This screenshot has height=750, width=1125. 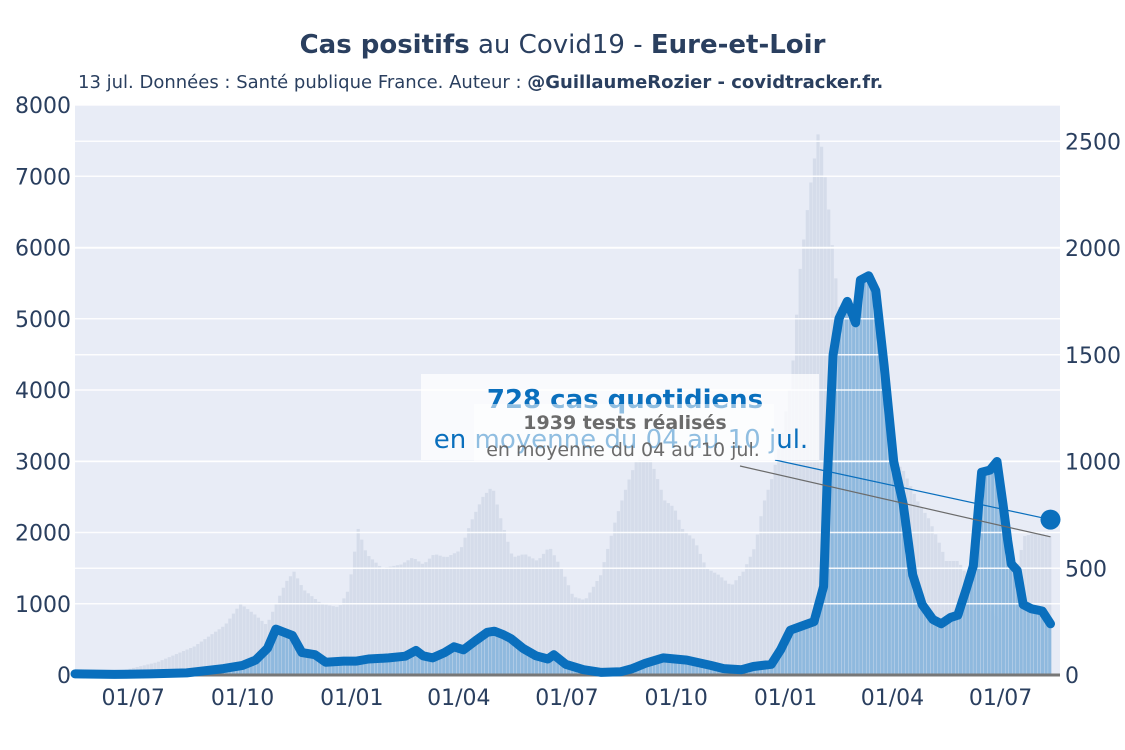 What do you see at coordinates (623, 450) in the screenshot?
I see `tests-annotation-period: en moyenne du 04 au 10 jul.` at bounding box center [623, 450].